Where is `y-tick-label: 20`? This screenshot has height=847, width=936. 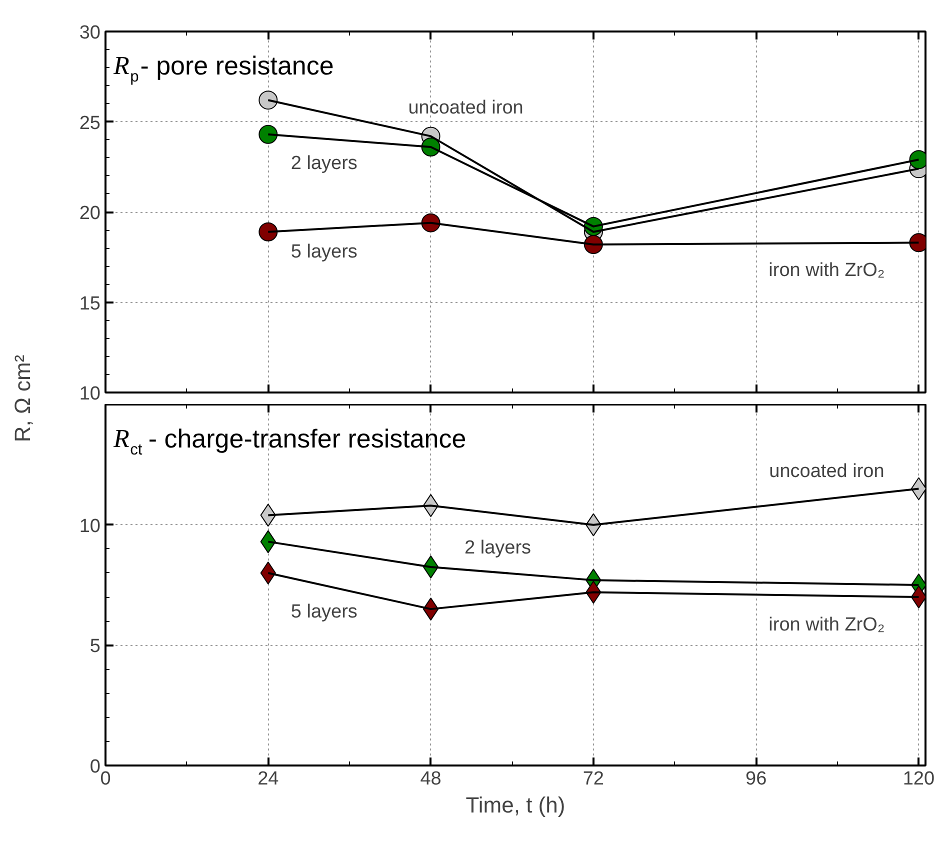
y-tick-label: 20 is located at coordinates (90, 213).